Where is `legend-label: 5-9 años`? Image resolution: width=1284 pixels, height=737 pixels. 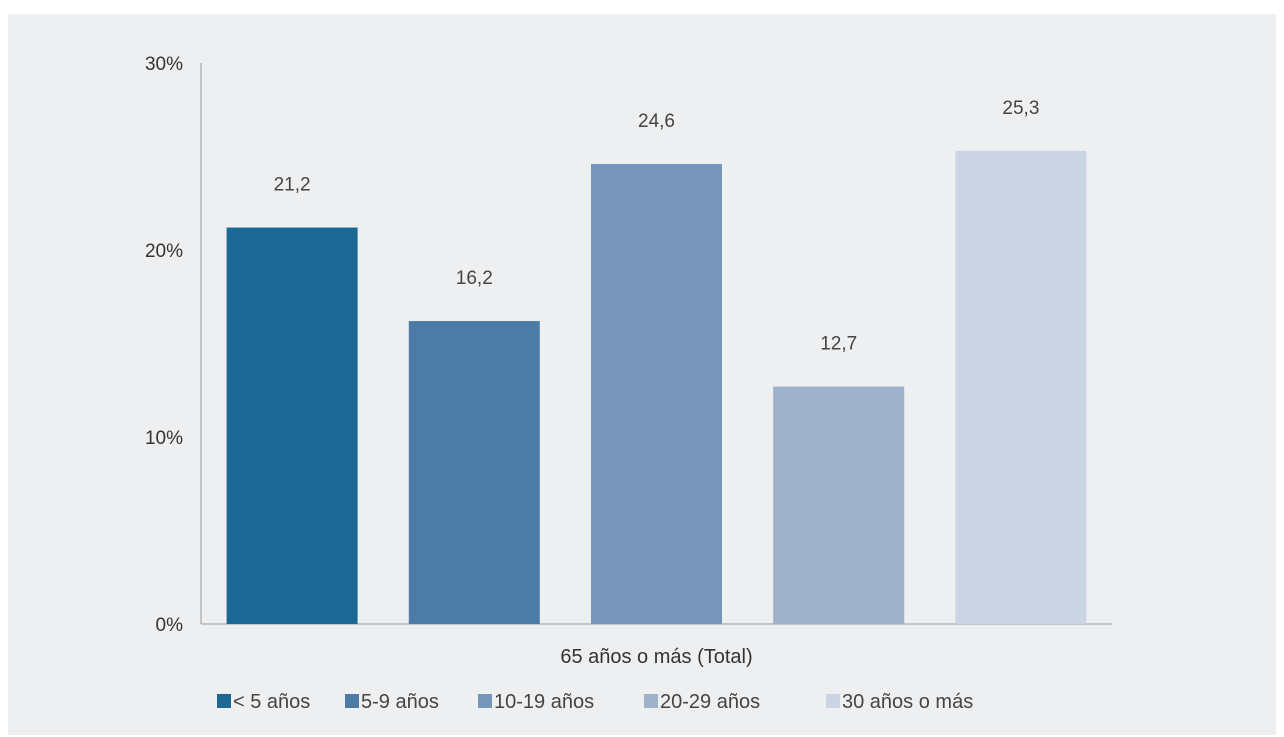 legend-label: 5-9 años is located at coordinates (400, 702).